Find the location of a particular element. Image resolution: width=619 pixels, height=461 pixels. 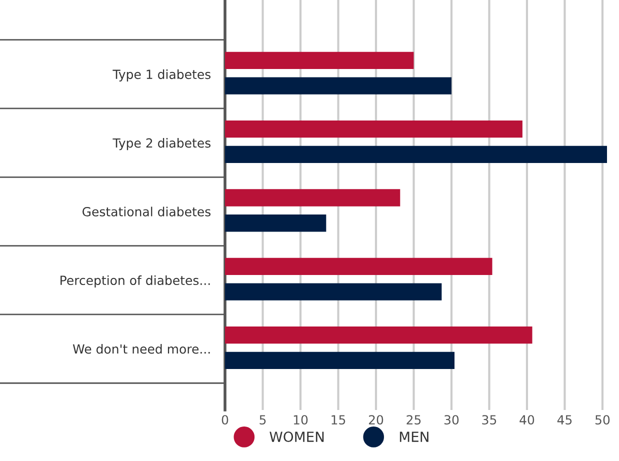

y-tick-label: Type 2 diabetes is located at coordinates (161, 144).